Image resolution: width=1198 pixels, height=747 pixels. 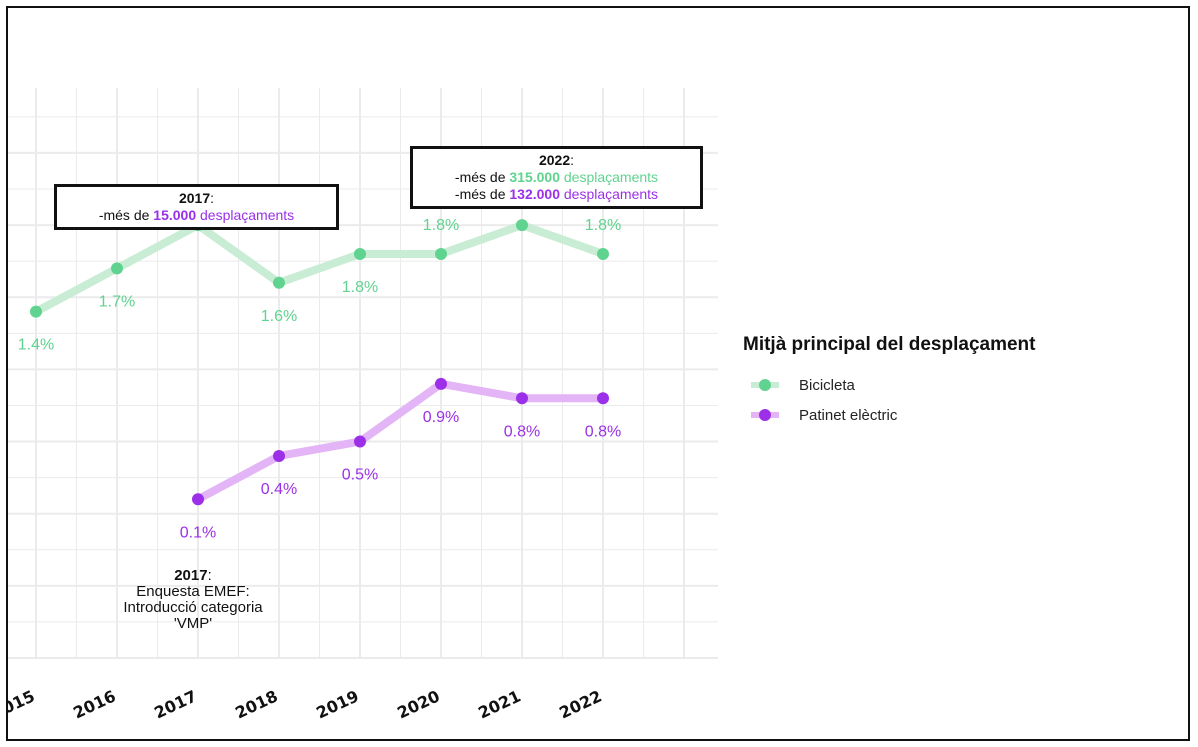 I want to click on note-2017-year: 2017, so click(x=191, y=575).